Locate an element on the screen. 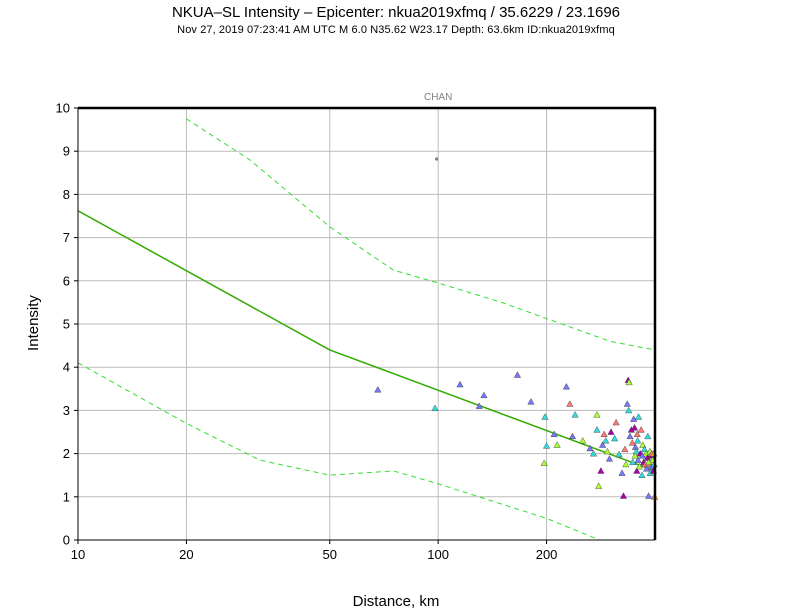  y-tick-label: 2 is located at coordinates (66, 453).